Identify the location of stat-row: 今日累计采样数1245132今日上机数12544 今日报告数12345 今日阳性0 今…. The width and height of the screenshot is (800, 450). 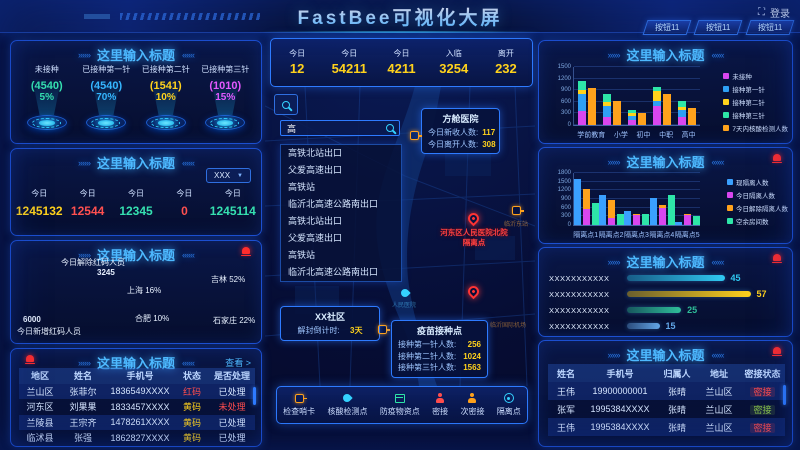
(136, 203).